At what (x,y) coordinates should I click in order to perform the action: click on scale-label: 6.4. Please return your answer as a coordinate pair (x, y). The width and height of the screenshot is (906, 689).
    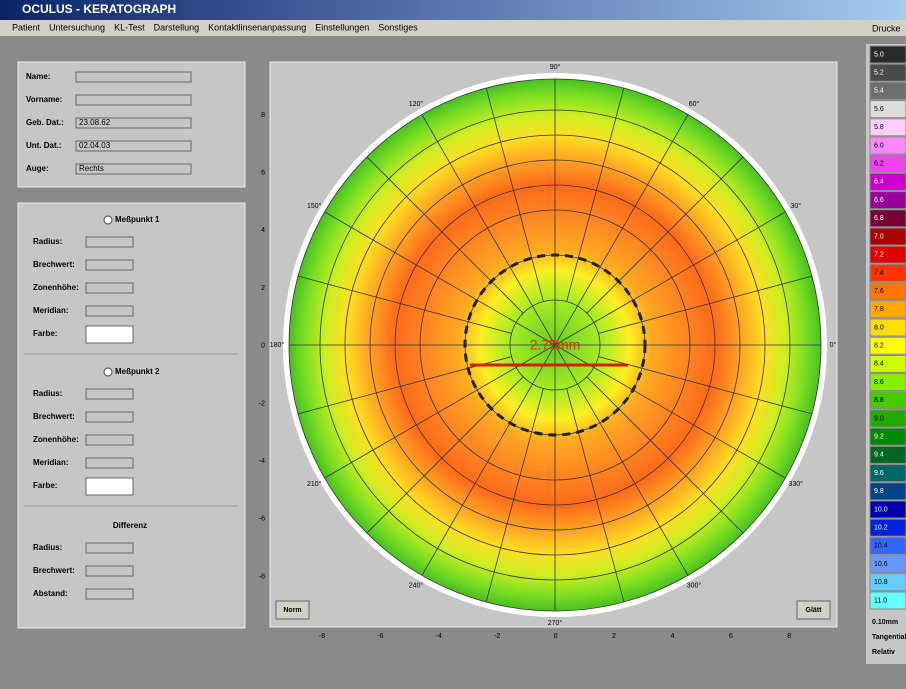
    Looking at the image, I should click on (879, 182).